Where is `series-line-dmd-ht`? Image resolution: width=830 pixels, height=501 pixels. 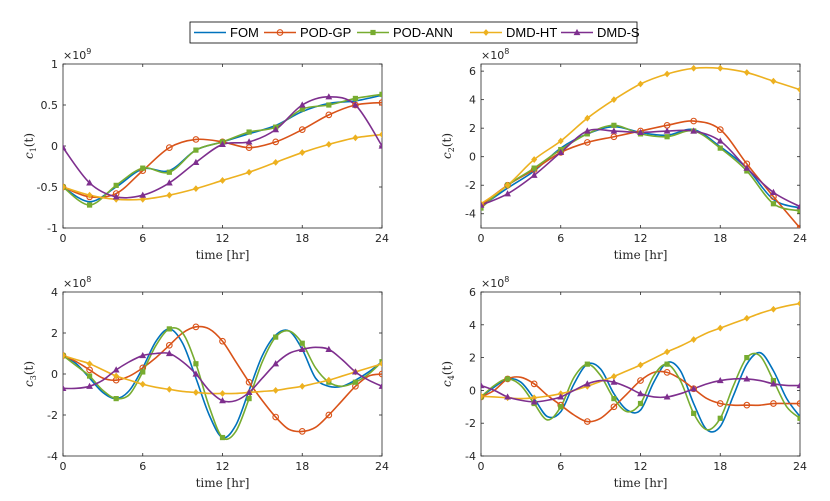 series-line-dmd-ht is located at coordinates (640, 351).